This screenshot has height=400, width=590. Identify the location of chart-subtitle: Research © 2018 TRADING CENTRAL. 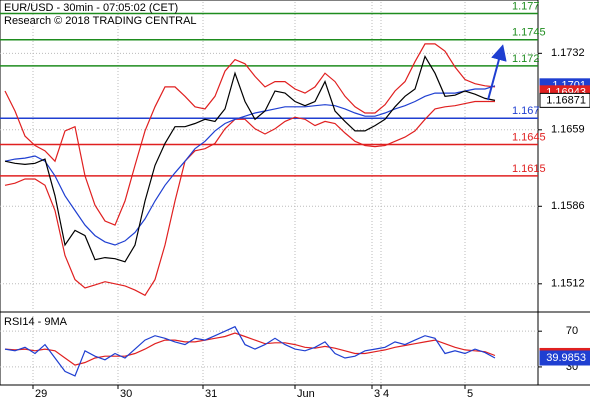
(100, 21).